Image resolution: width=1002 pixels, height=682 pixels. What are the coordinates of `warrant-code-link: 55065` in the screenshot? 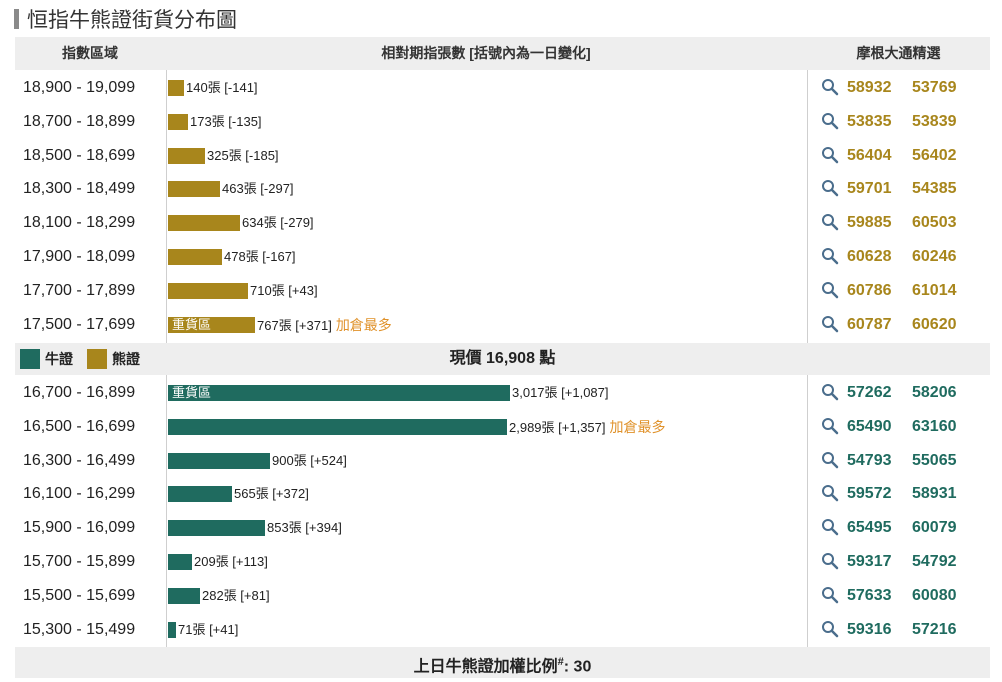 It's located at (934, 460).